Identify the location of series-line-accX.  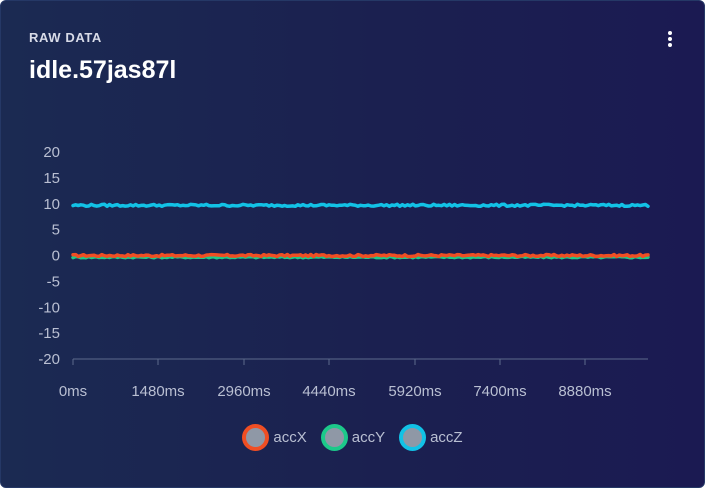
(360, 255).